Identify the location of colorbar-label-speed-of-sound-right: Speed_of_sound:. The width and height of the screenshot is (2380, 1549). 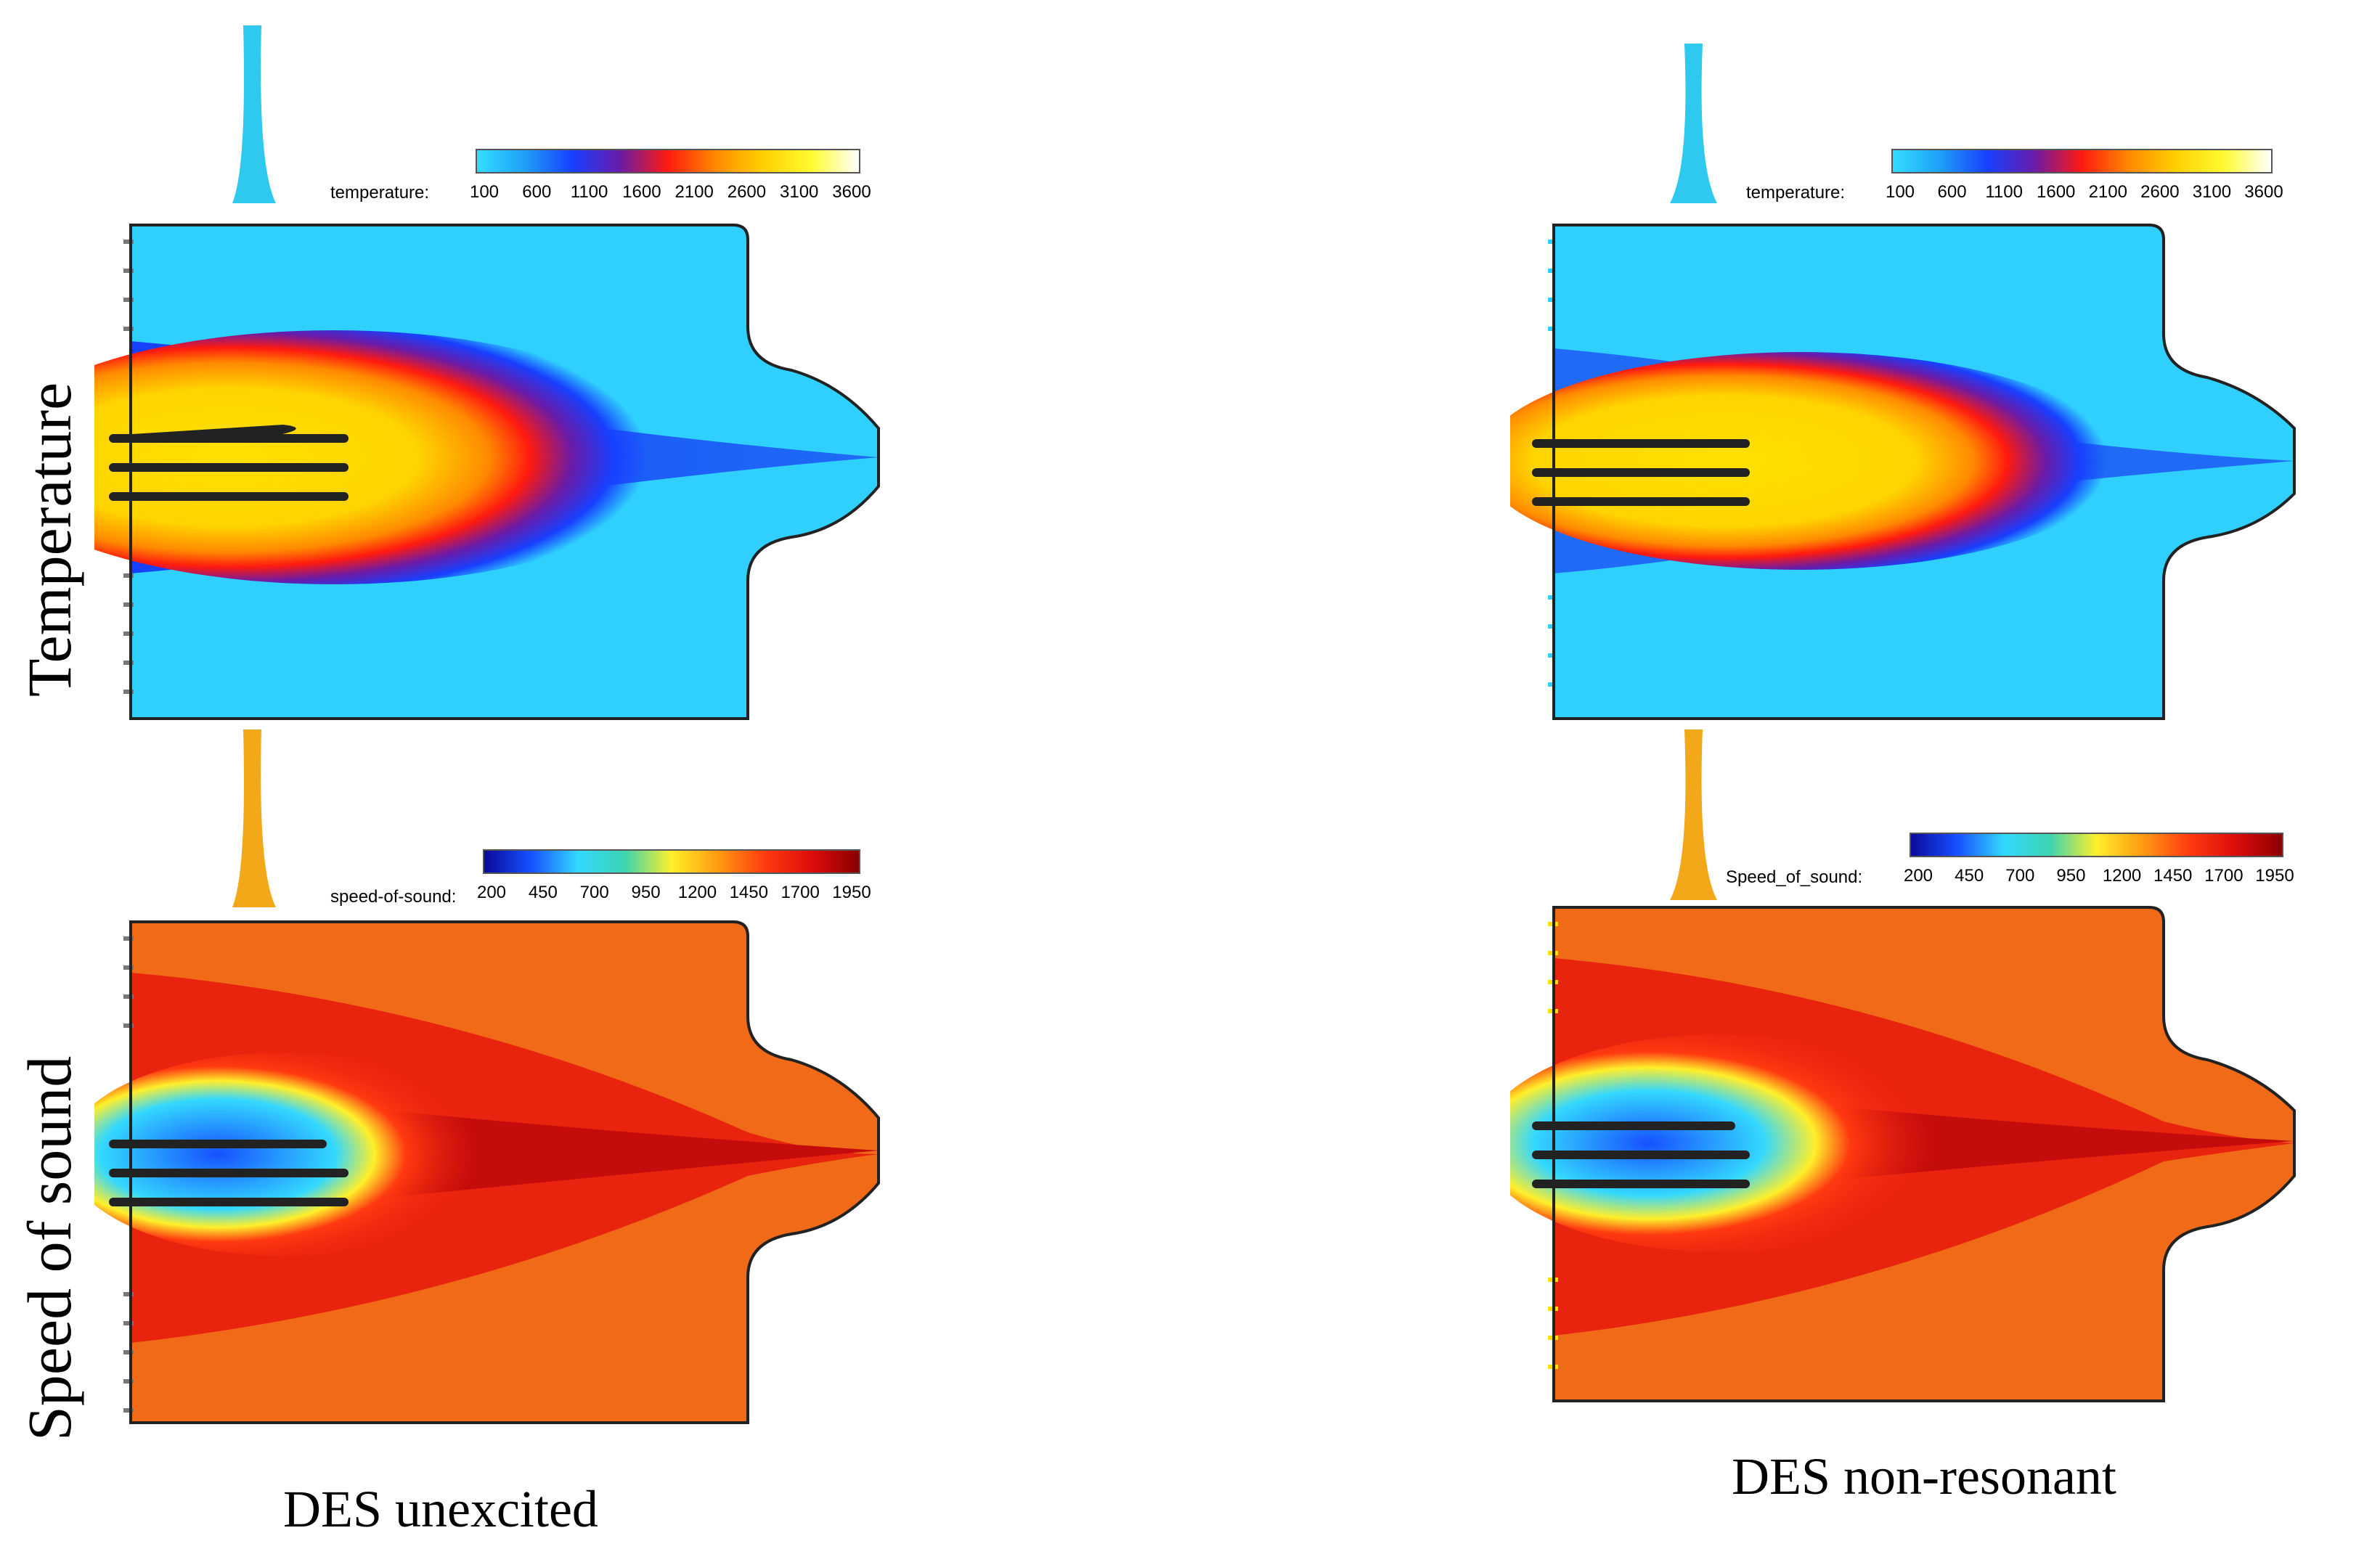
(1794, 877).